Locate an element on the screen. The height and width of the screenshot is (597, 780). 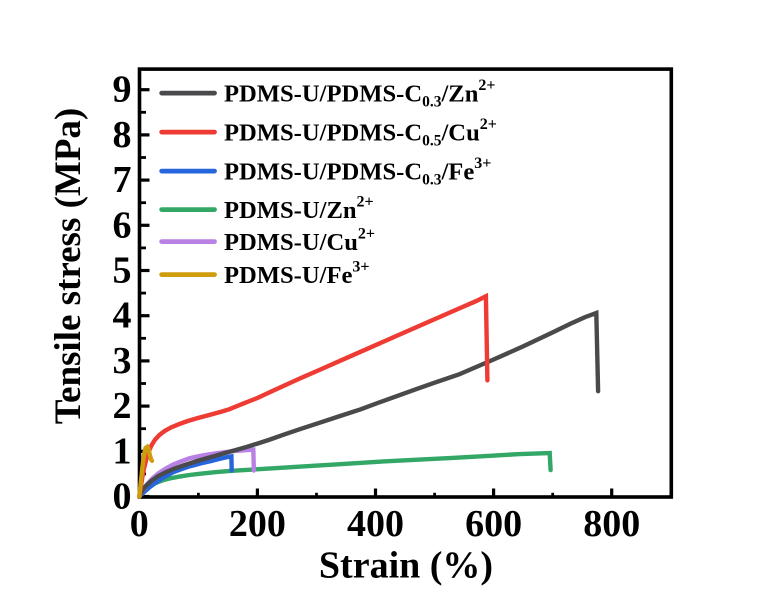
svg-text: PDMS-U/Zn2+ is located at coordinates (299, 208).